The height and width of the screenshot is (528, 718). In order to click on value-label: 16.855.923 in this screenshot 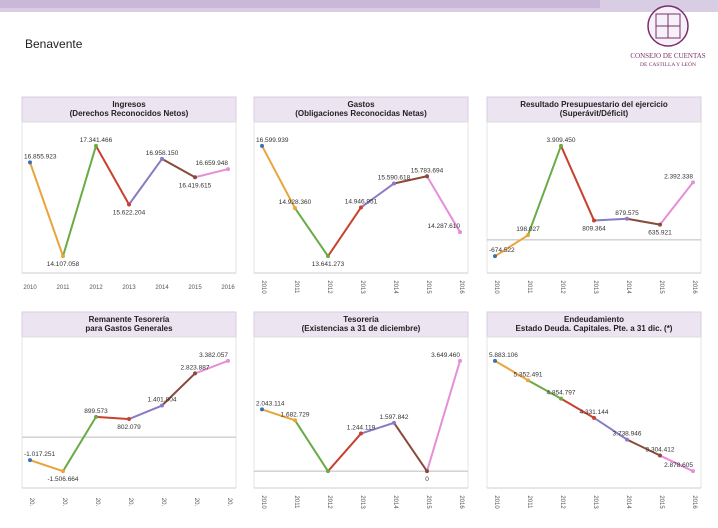, I will do `click(40, 156)`.